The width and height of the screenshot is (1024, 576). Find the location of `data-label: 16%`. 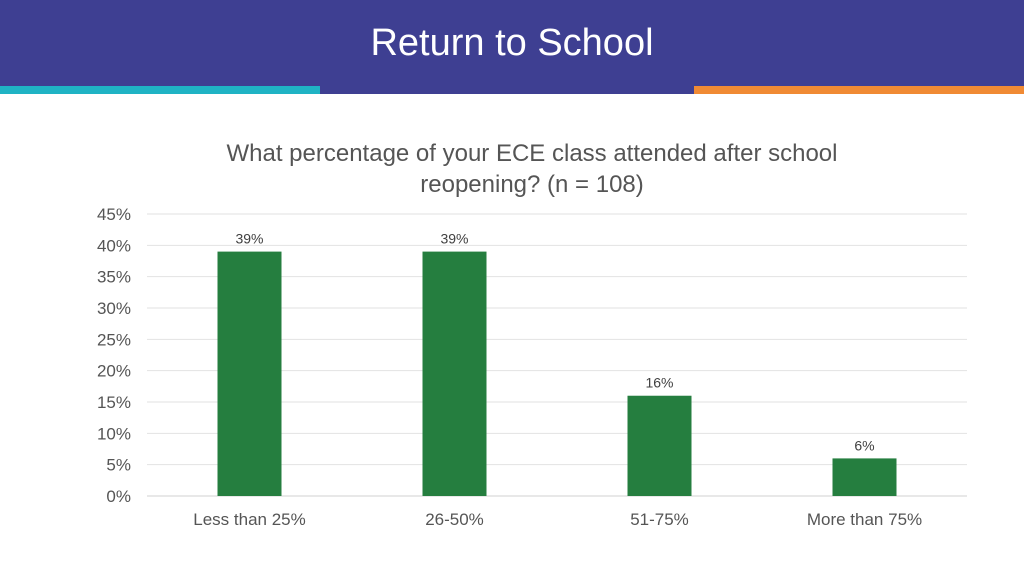

data-label: 16% is located at coordinates (659, 383).